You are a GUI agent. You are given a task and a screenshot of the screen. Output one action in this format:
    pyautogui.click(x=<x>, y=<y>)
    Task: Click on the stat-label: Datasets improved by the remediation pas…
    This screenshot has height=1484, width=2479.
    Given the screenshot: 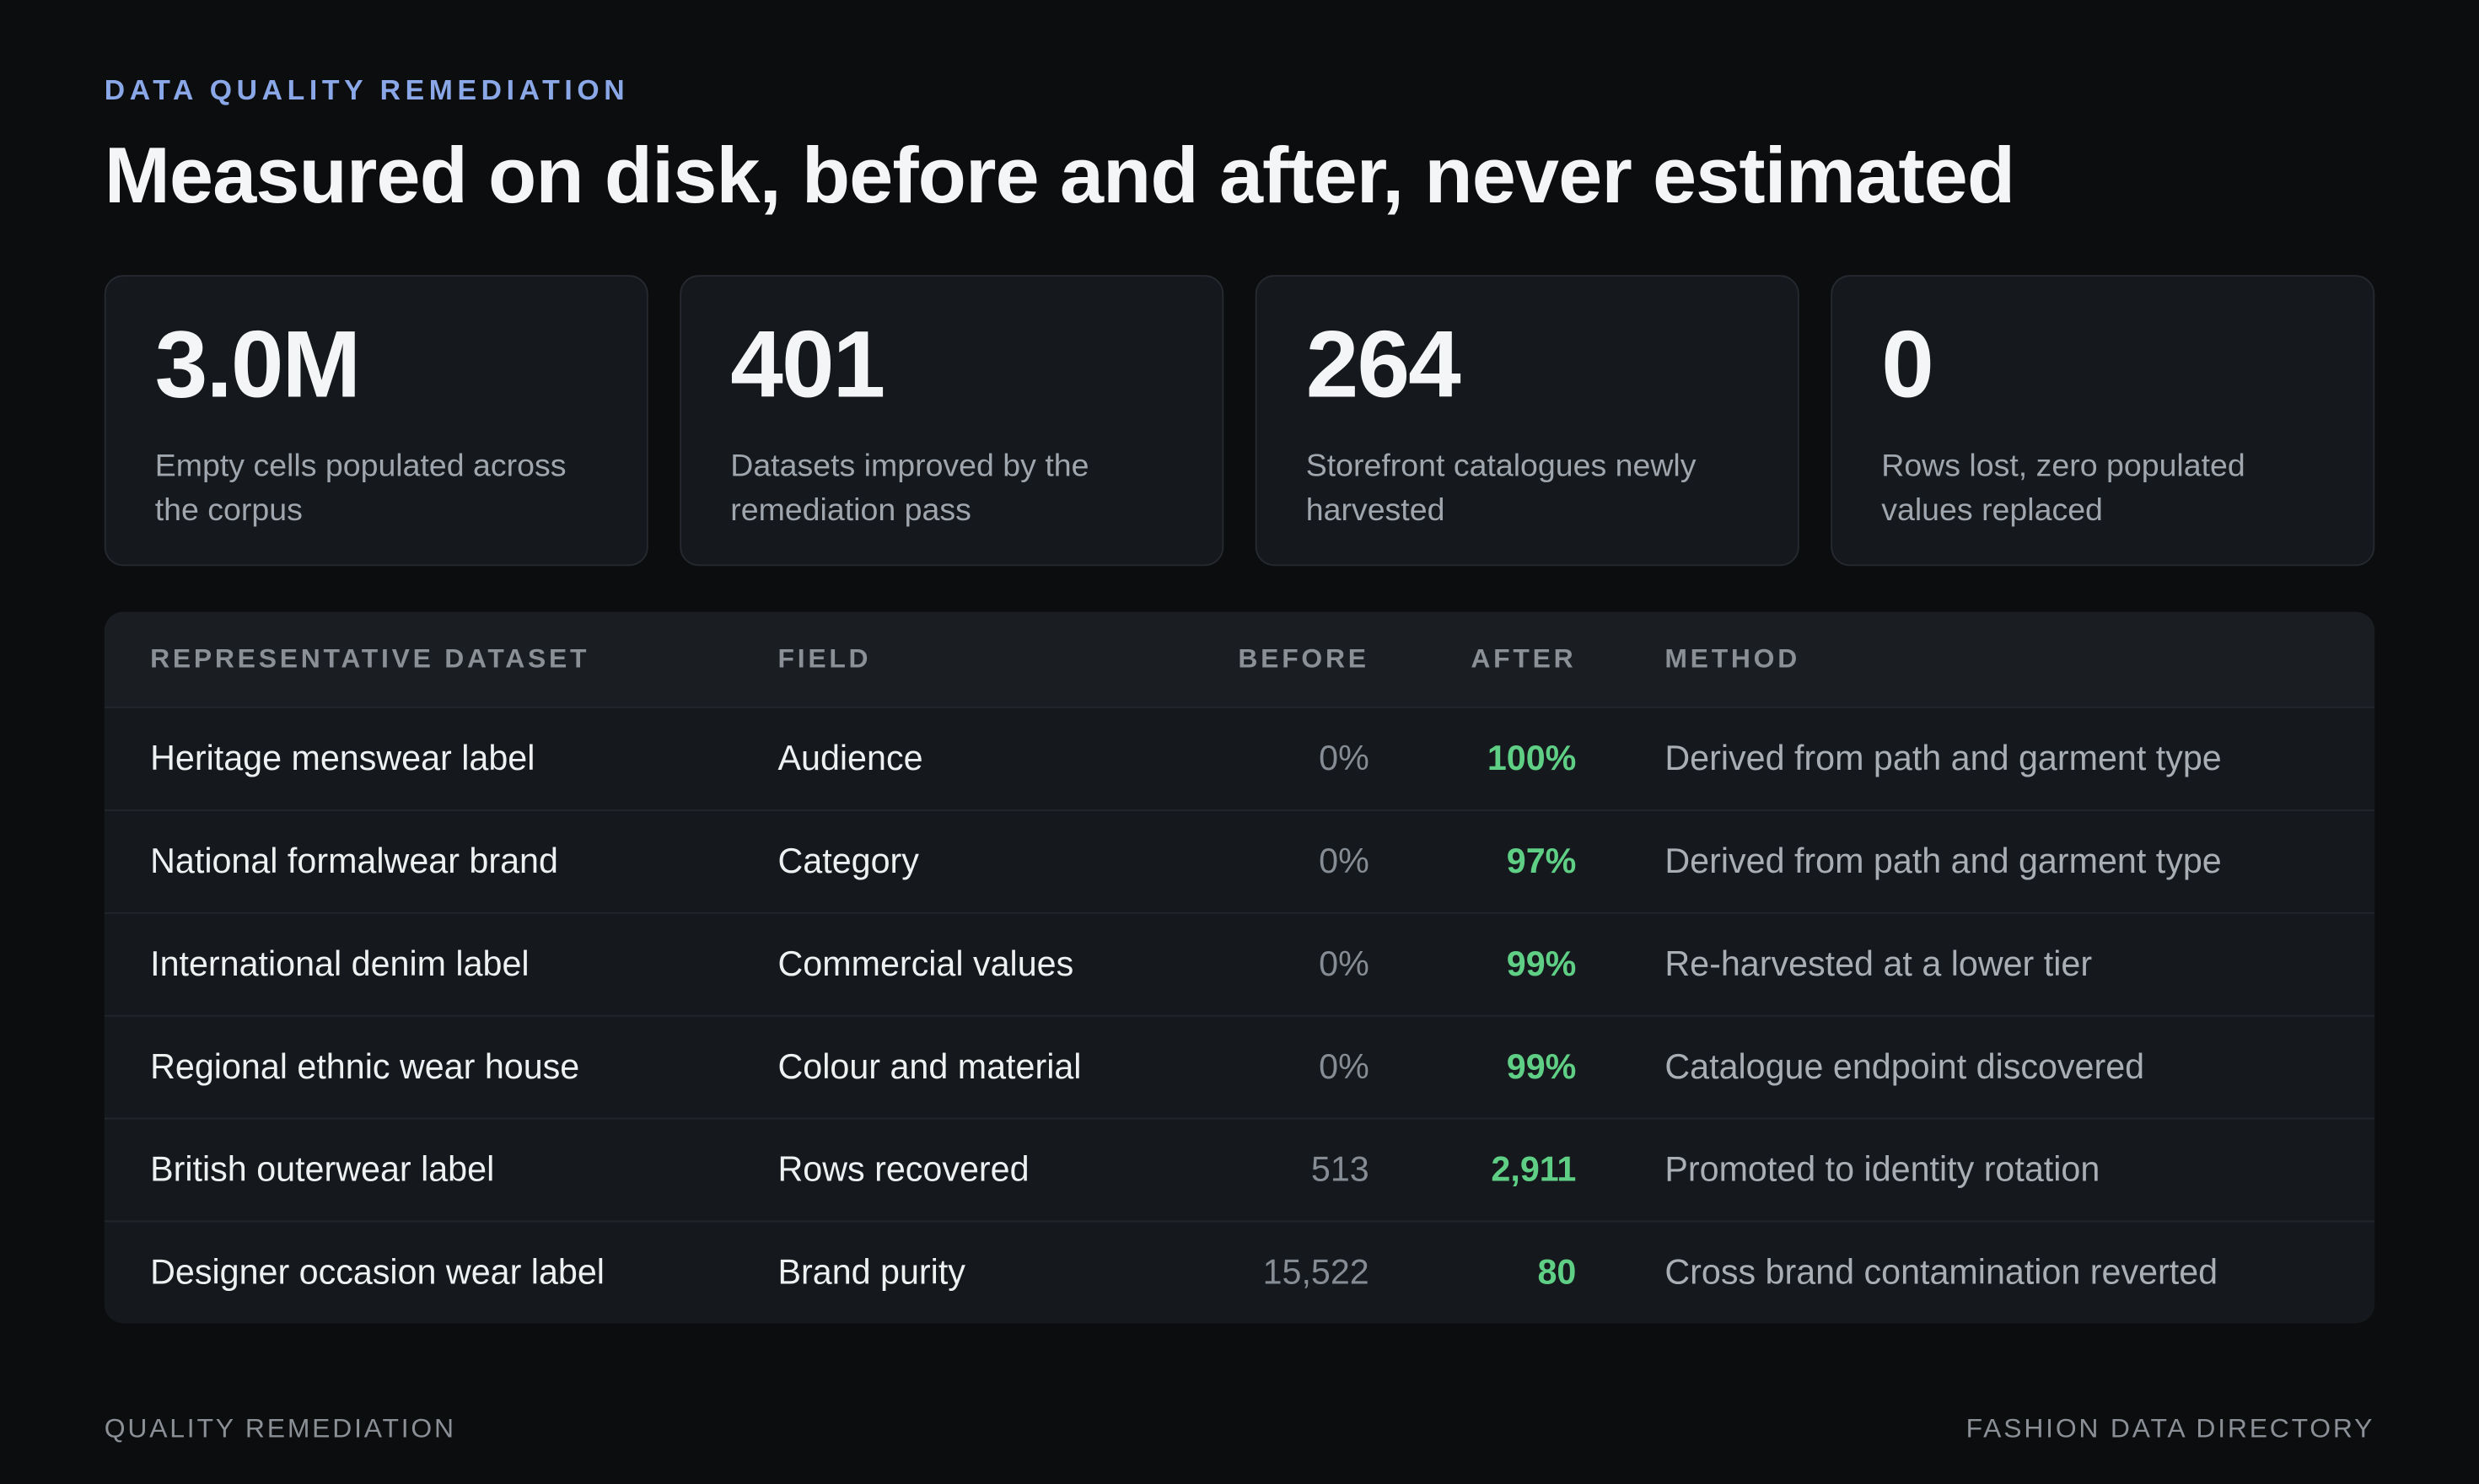 What is the action you would take?
    pyautogui.click(x=909, y=489)
    